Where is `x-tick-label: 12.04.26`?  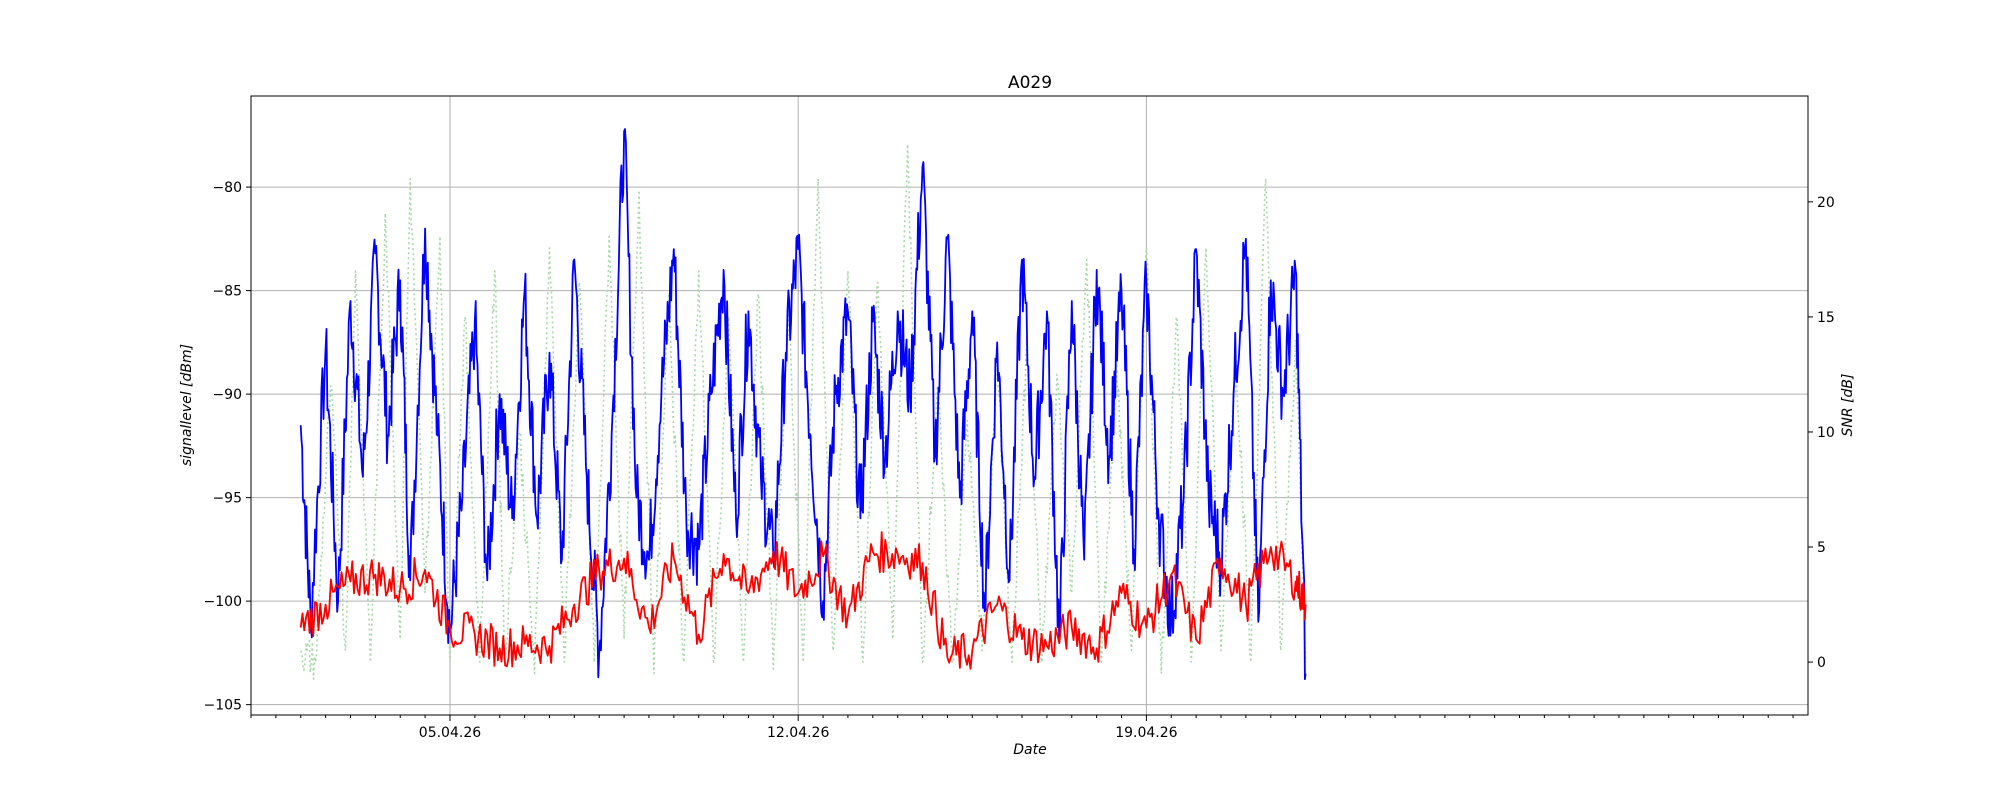 x-tick-label: 12.04.26 is located at coordinates (798, 733).